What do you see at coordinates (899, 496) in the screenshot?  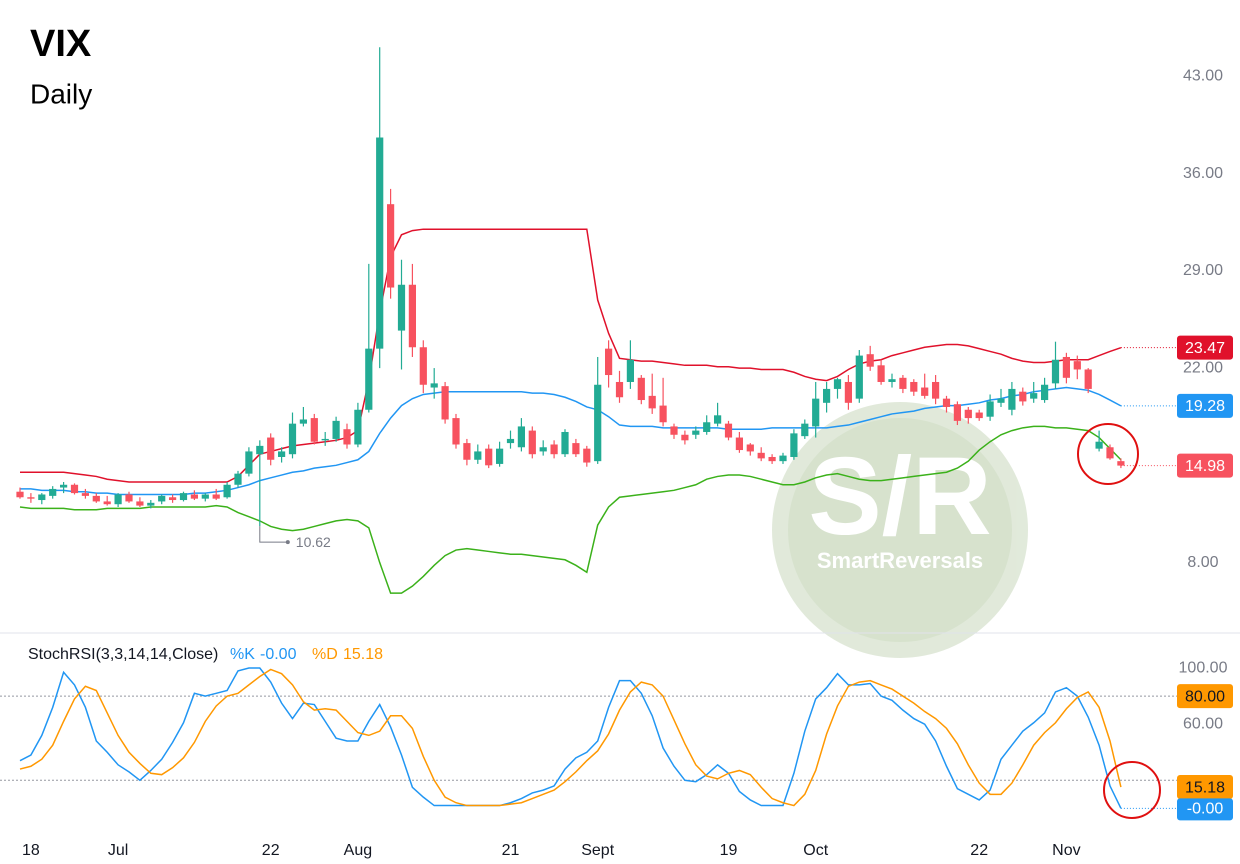 I see `watermark-logo: S/R` at bounding box center [899, 496].